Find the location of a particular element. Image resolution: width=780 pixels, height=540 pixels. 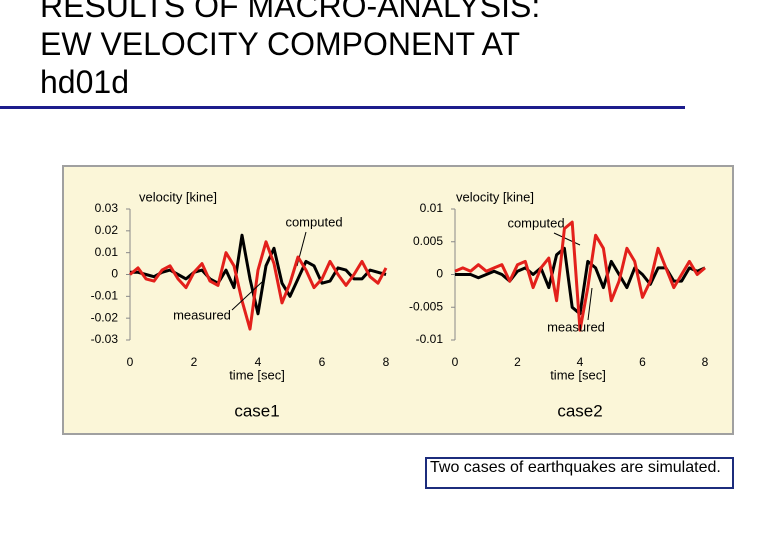

y-tick-label: -0.03 is located at coordinates (105, 339).